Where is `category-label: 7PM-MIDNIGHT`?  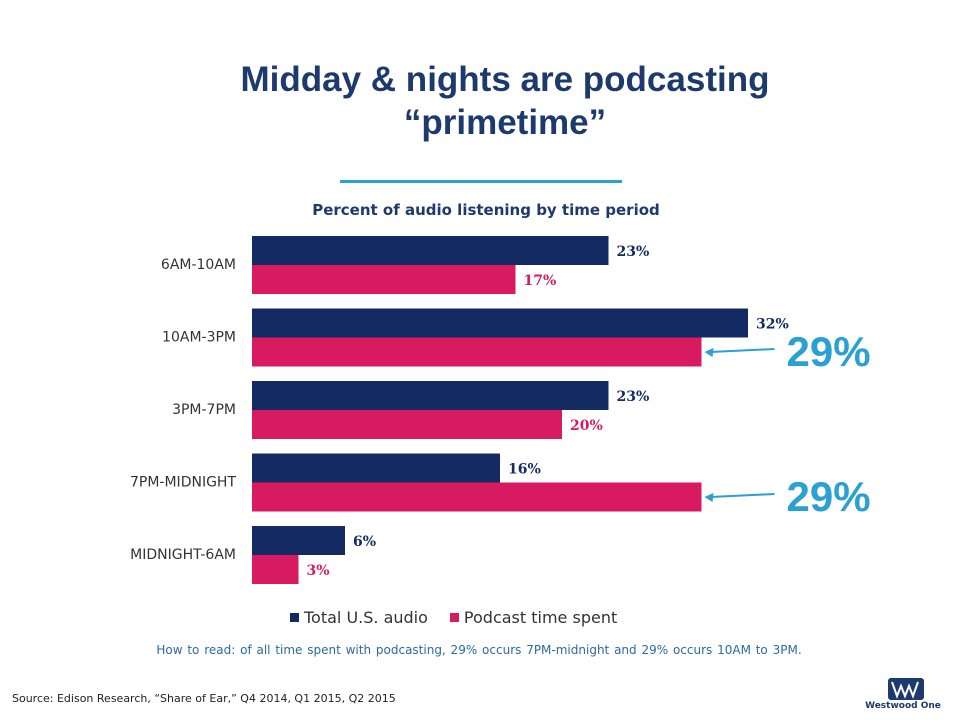 category-label: 7PM-MIDNIGHT is located at coordinates (183, 483).